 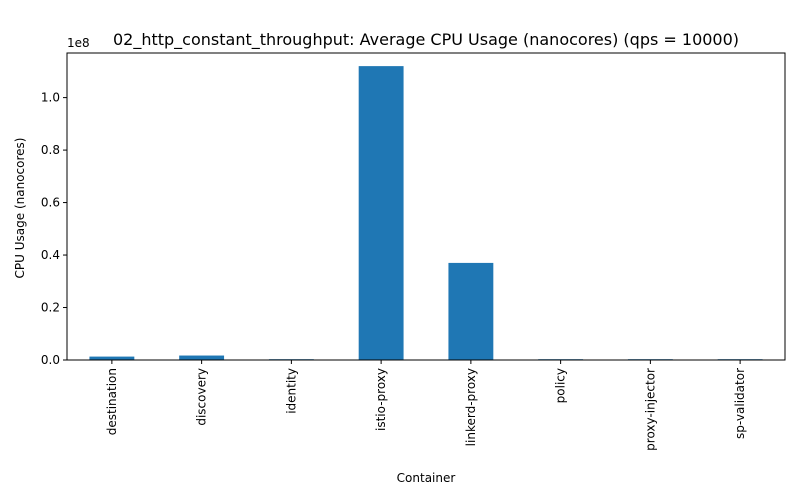 I want to click on y-tick-label: 0.8, so click(x=50, y=150).